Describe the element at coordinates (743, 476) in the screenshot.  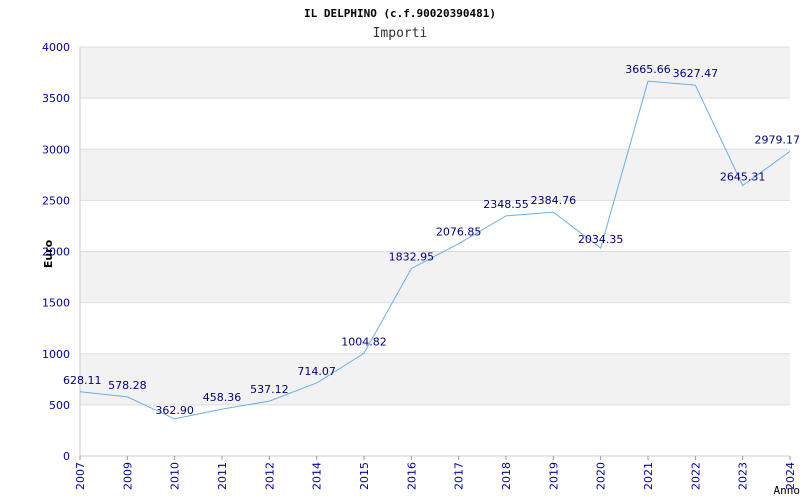
I see `x-tick-label: 2023` at that location.